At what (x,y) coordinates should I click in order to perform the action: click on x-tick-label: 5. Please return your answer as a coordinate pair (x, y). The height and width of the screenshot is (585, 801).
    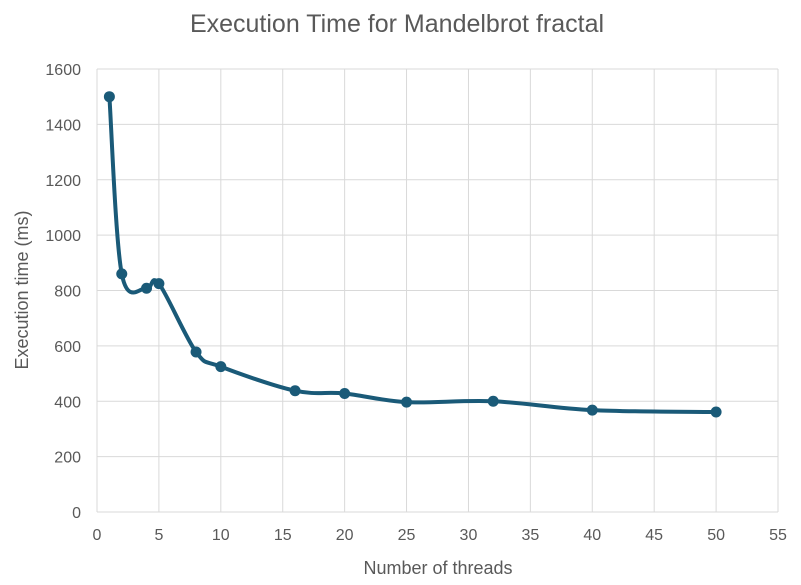
    Looking at the image, I should click on (158, 535).